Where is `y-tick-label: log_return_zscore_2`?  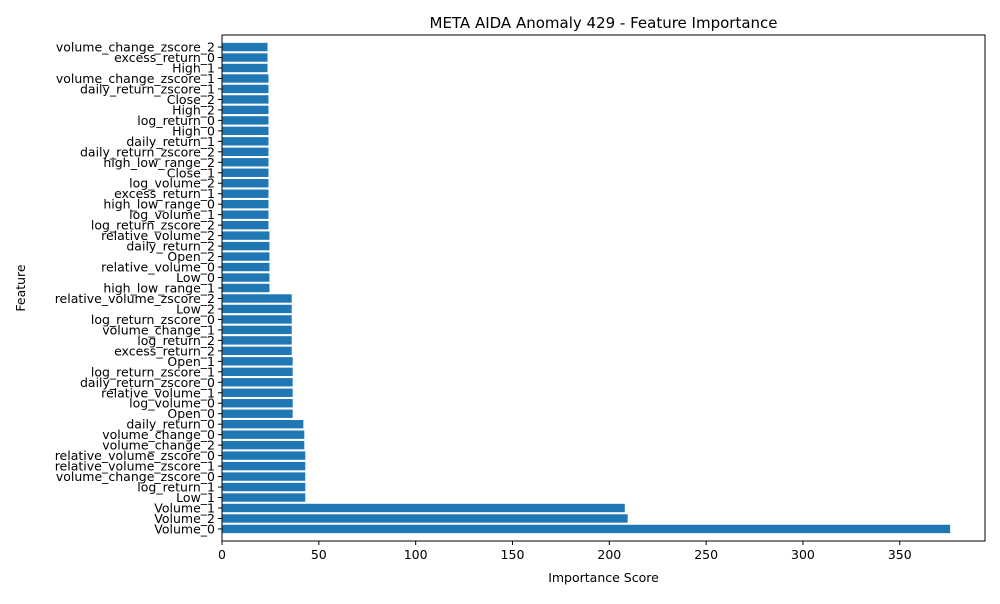 y-tick-label: log_return_zscore_2 is located at coordinates (153, 225).